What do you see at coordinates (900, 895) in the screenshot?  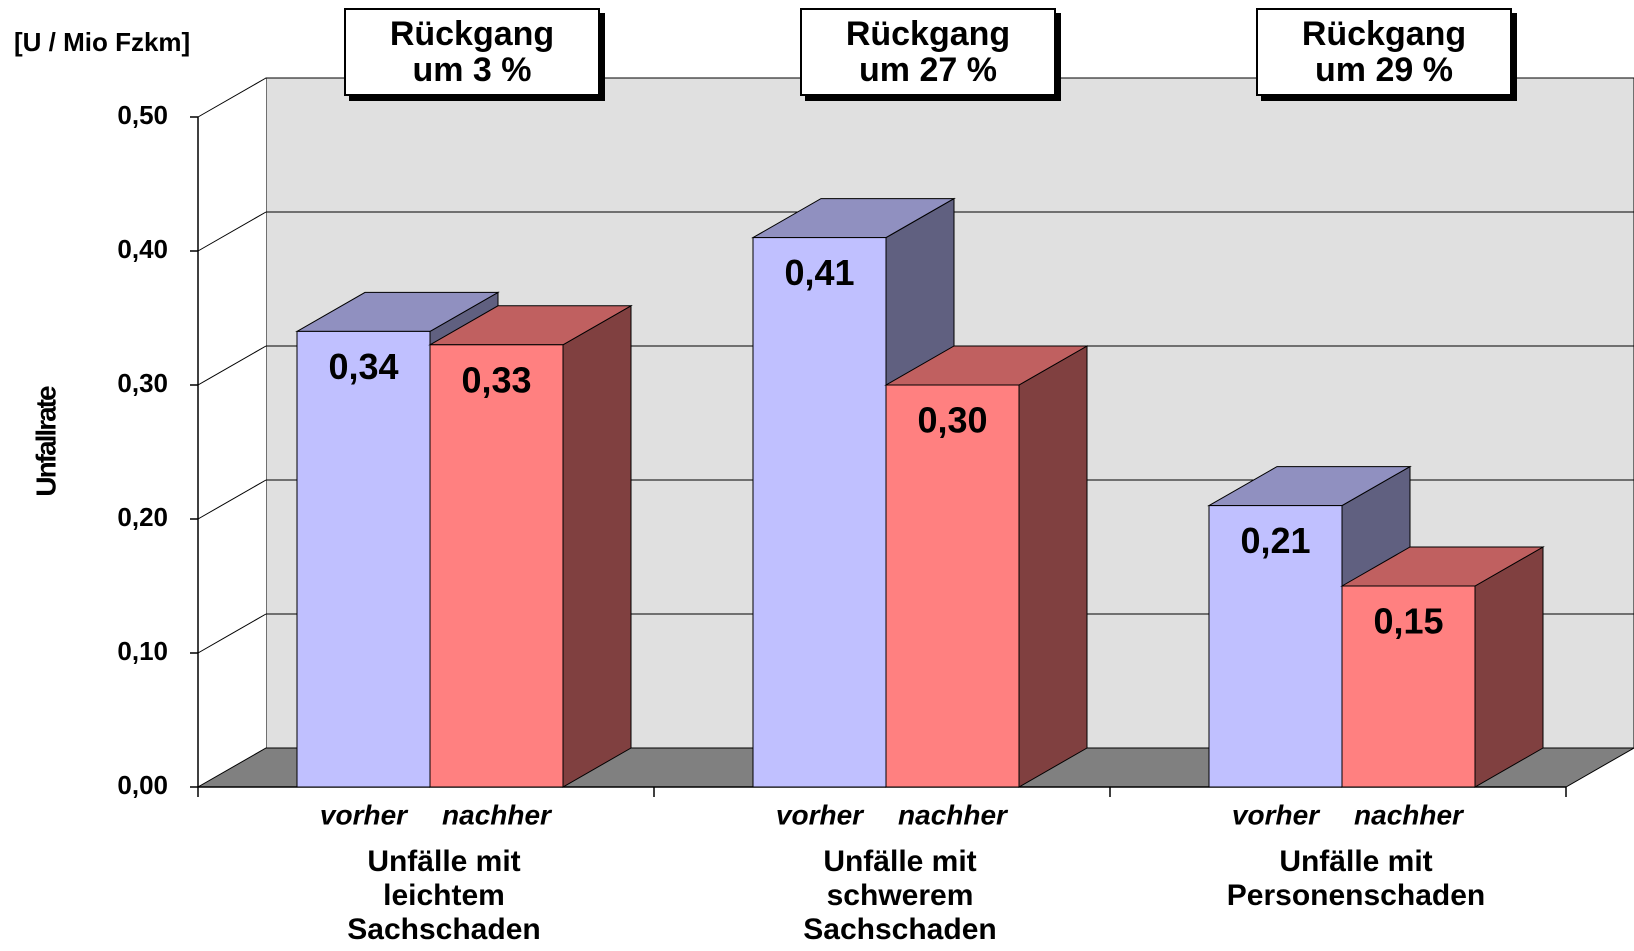 I see `category-label: Unfälle mit schwerem Sachschaden` at bounding box center [900, 895].